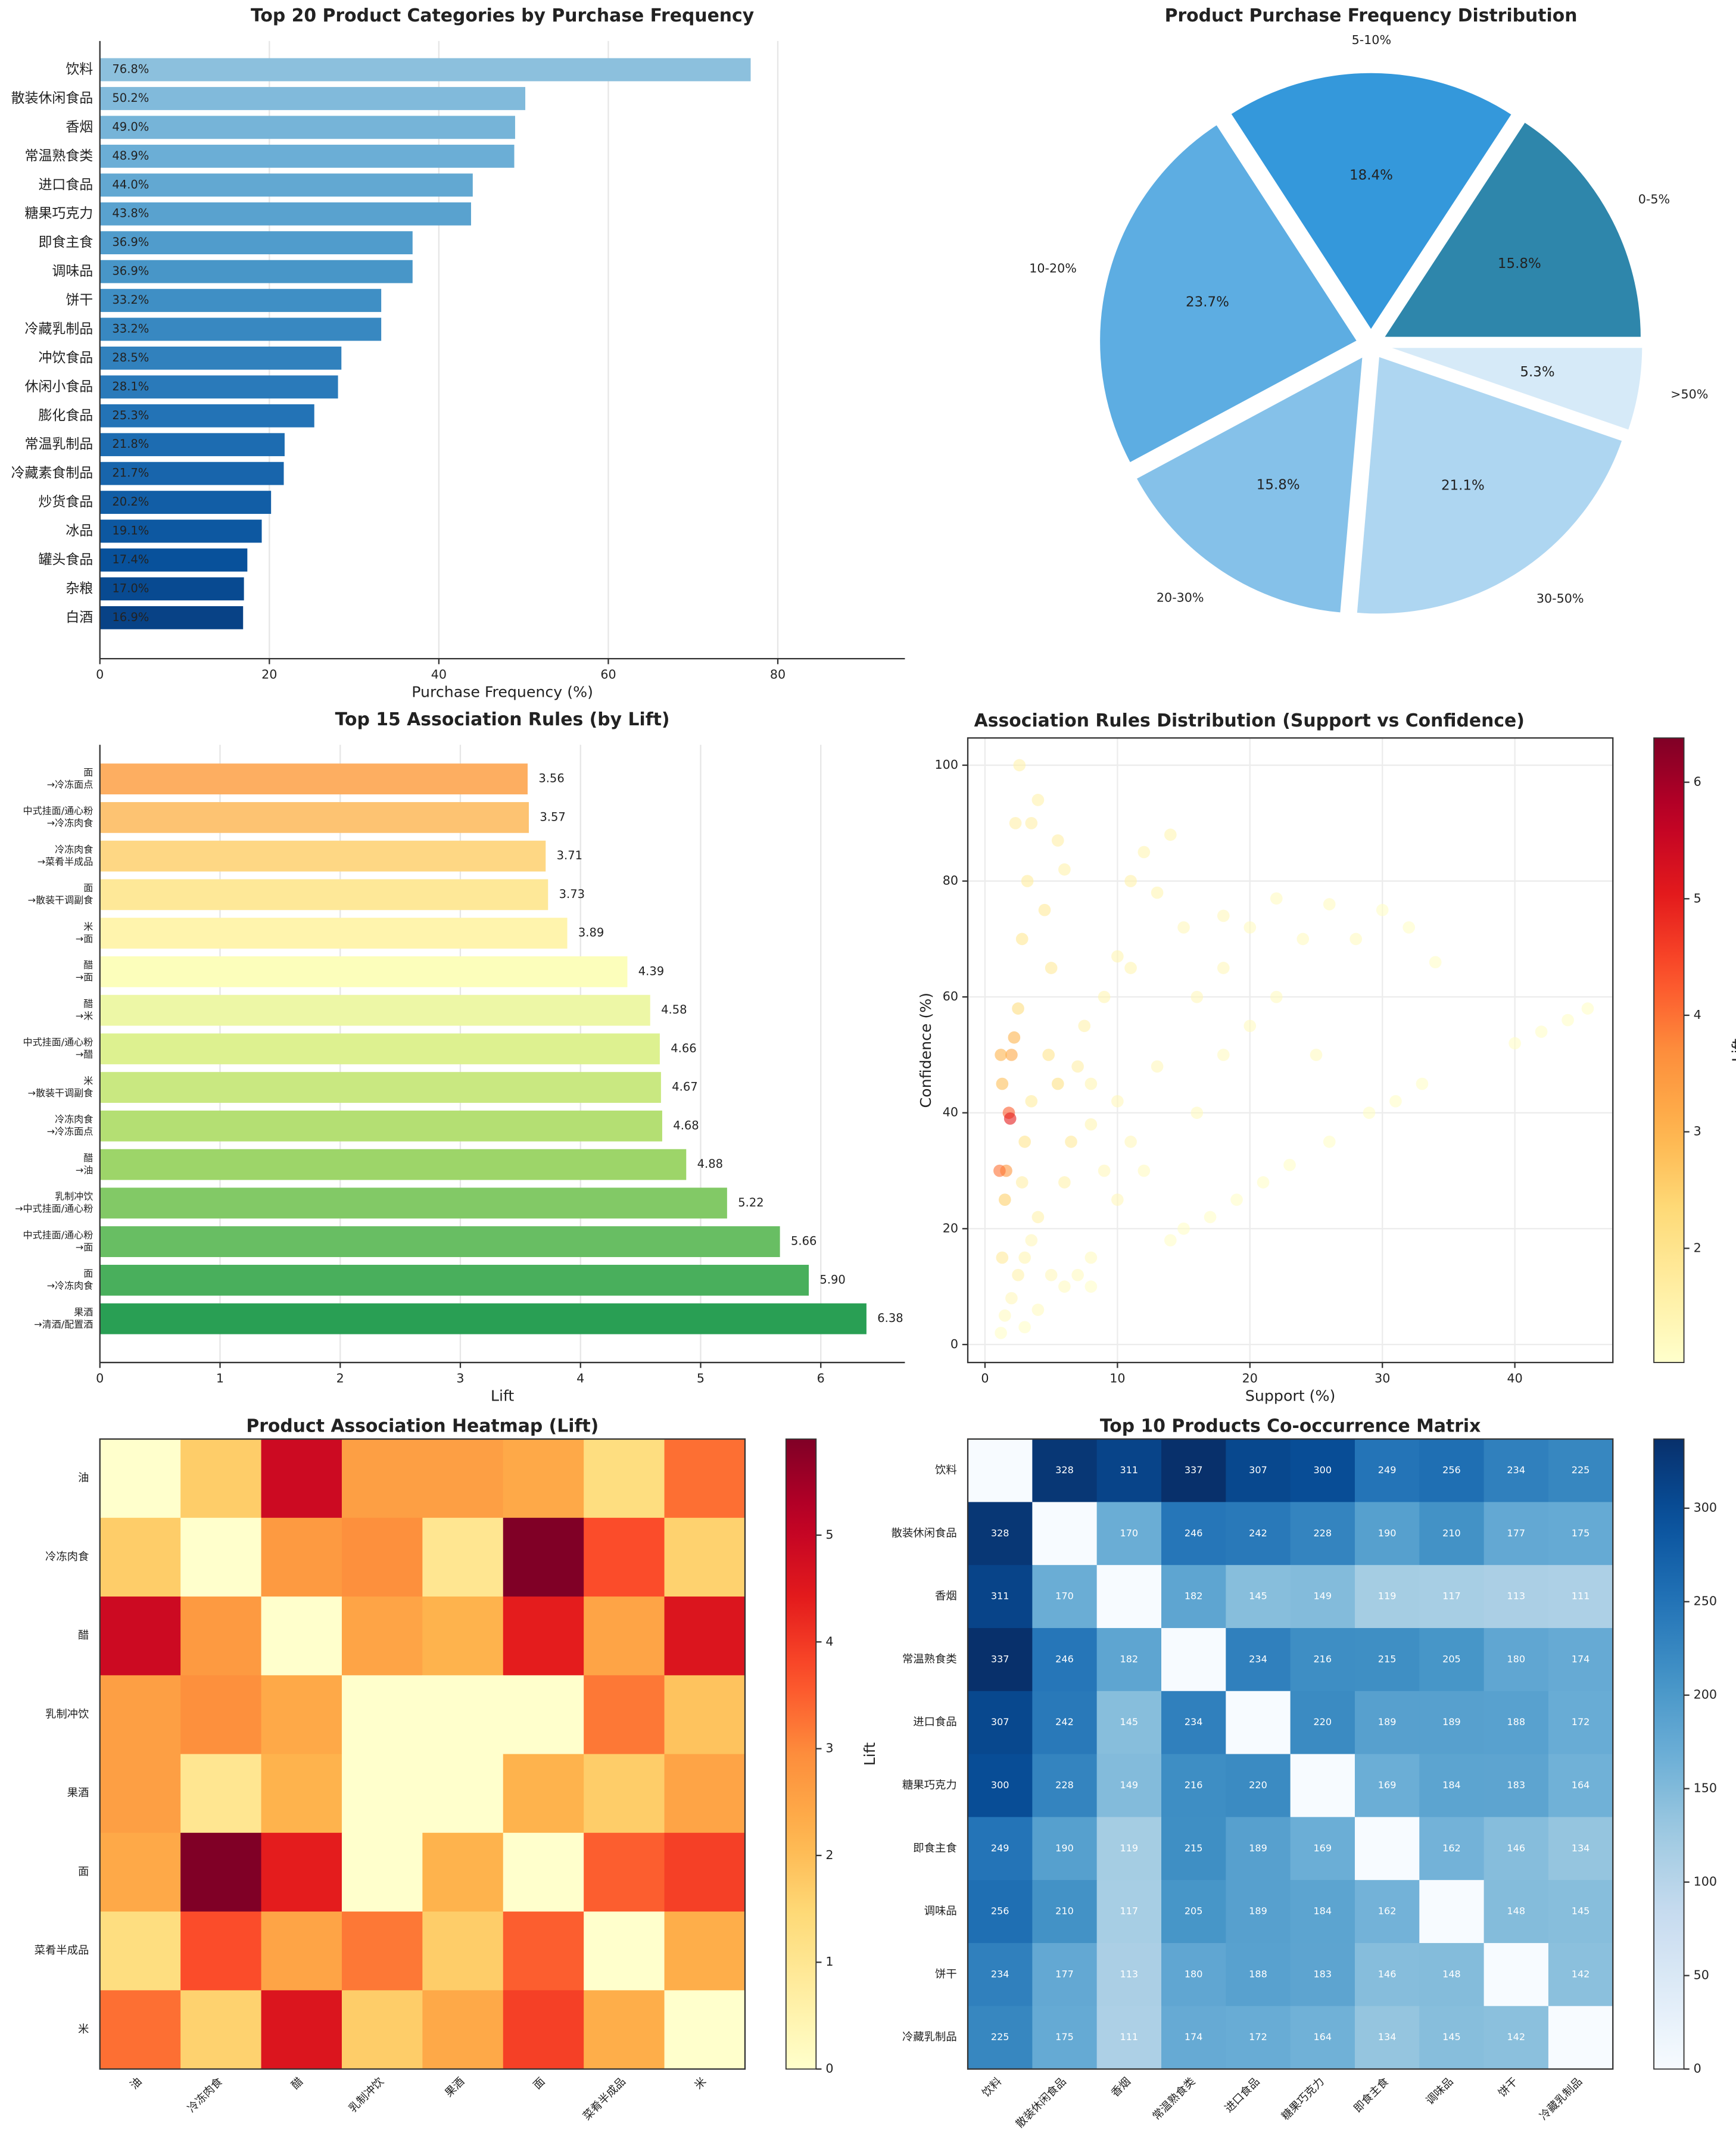 This screenshot has width=1736, height=2136. I want to click on y-tick-label: 100, so click(946, 765).